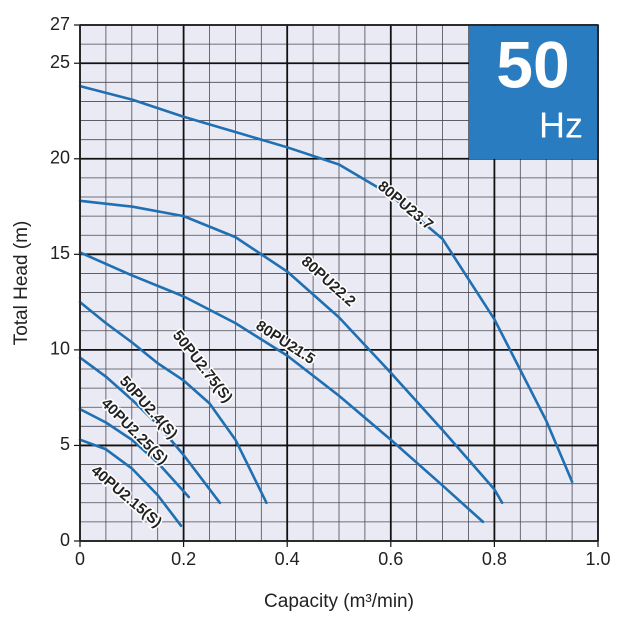  Describe the element at coordinates (287, 559) in the screenshot. I see `x-tick-label: 0.4` at that location.